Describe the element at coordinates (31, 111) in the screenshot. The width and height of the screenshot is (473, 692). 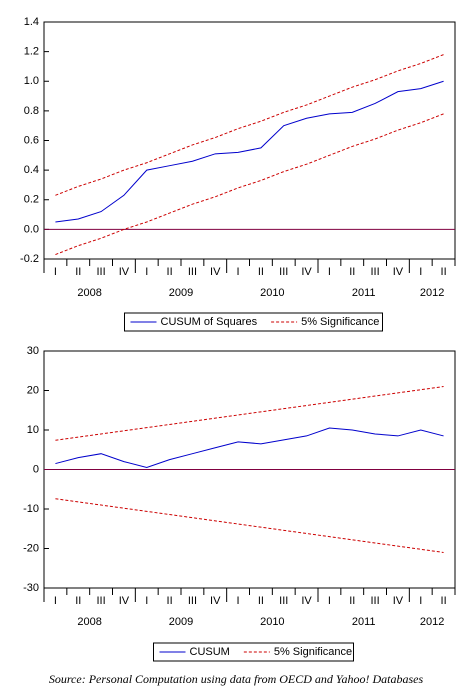
I see `y-tick-label: 0.8` at that location.